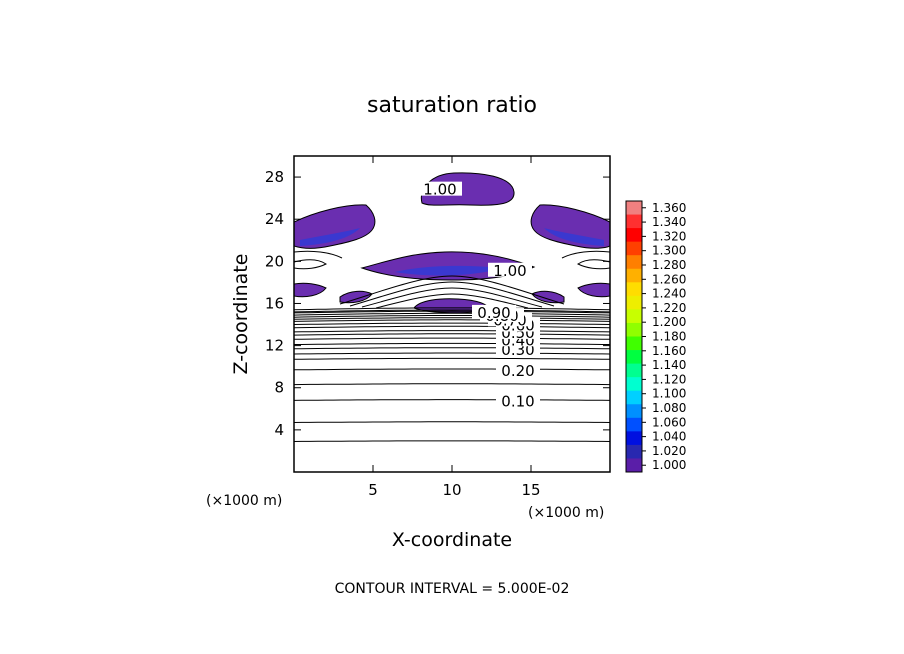  I want to click on filled-region-left-small, so click(310, 290).